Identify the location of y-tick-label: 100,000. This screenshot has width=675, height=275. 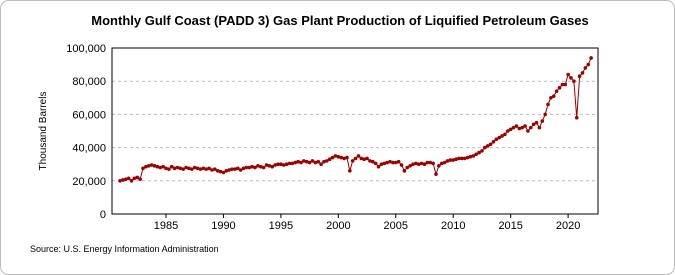
(86, 49).